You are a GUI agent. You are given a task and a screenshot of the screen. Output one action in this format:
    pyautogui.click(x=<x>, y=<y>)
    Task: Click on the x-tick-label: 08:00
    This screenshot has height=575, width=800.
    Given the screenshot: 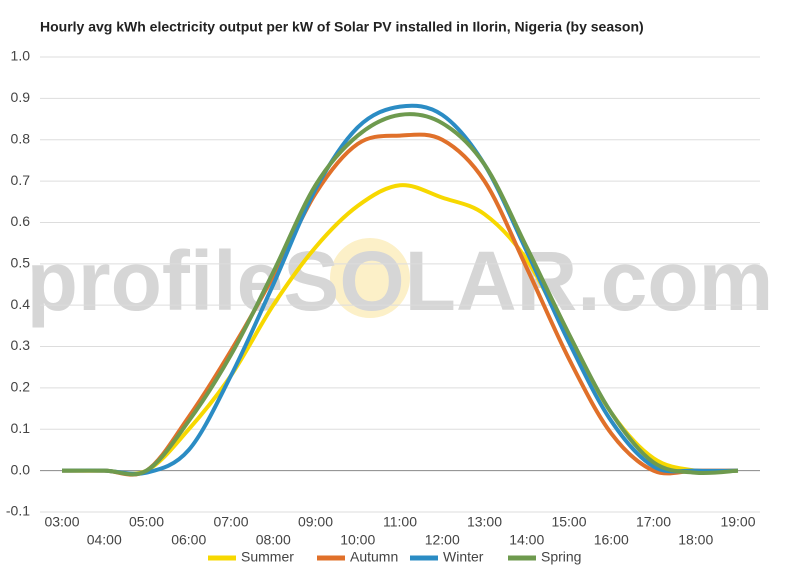 What is the action you would take?
    pyautogui.click(x=273, y=540)
    